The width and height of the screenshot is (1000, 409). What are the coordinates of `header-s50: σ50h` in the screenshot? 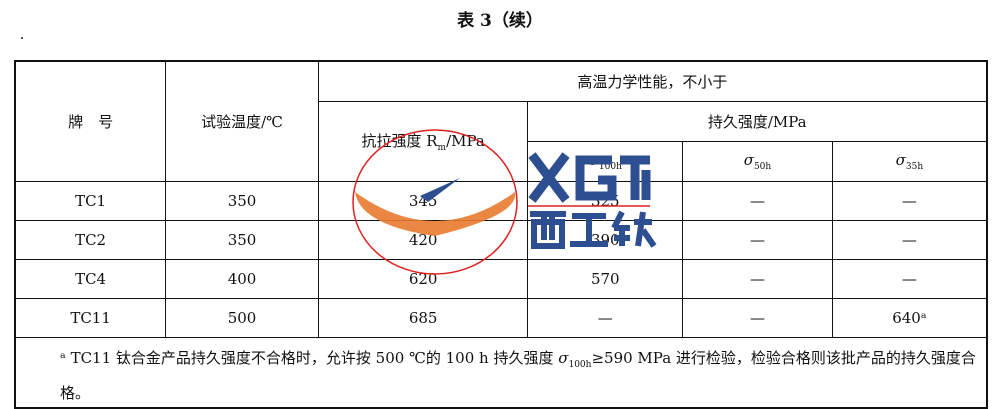 It's located at (757, 161).